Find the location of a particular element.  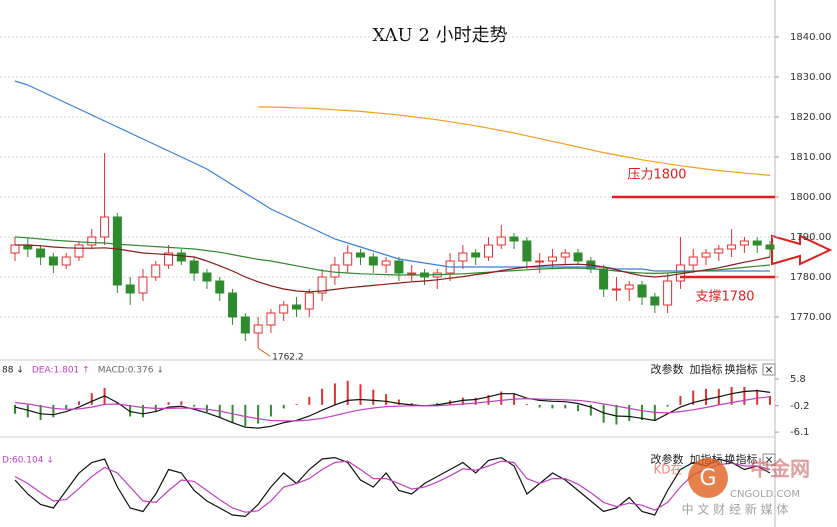

y-tick-label: 1840.00 is located at coordinates (810, 37).